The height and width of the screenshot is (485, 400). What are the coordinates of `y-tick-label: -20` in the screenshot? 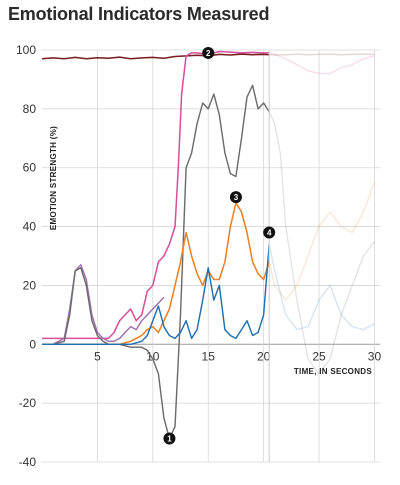 It's located at (28, 403).